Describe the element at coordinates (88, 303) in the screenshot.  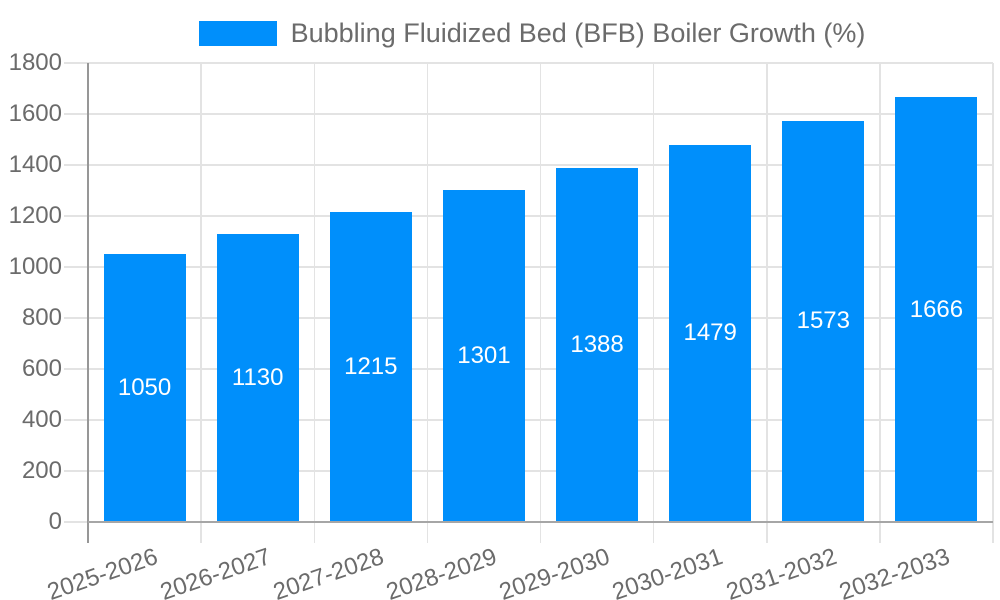
I see `y-axis-line` at that location.